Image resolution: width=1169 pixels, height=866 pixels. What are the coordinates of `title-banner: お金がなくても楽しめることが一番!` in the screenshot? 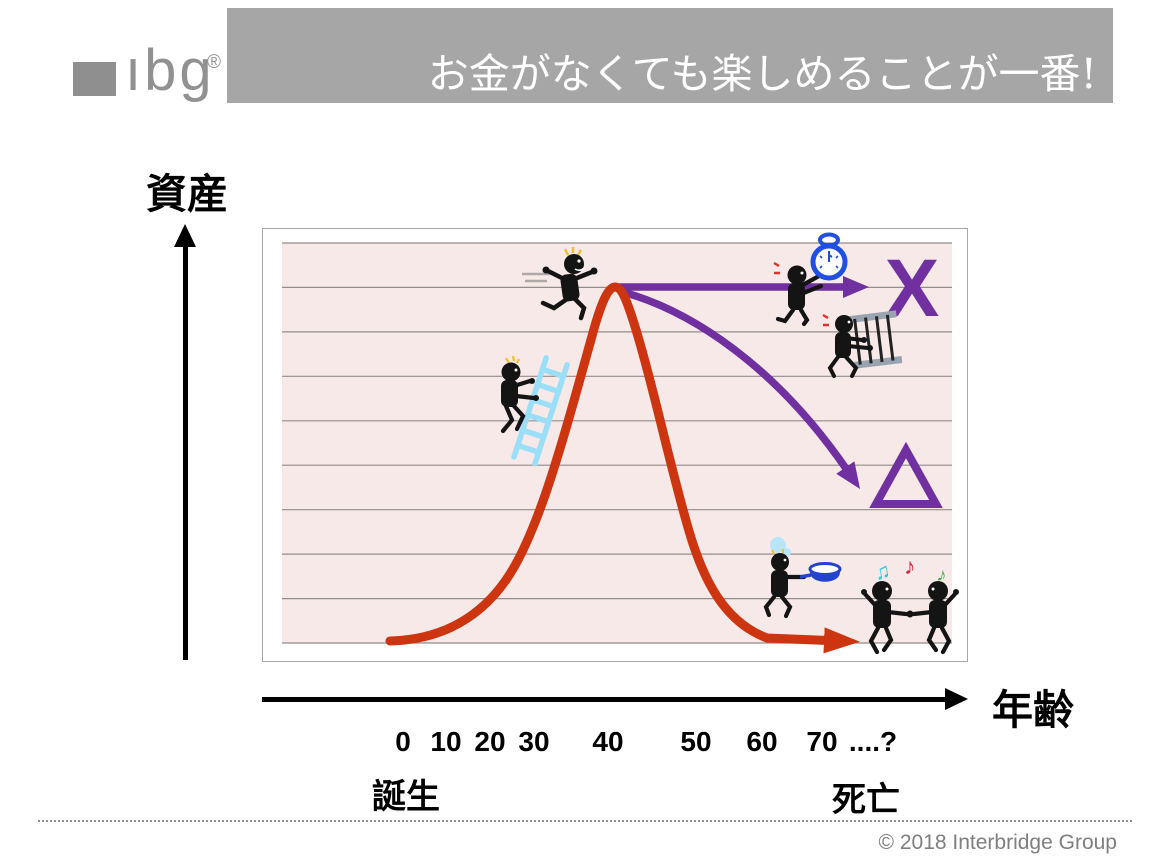 It's located at (670, 55).